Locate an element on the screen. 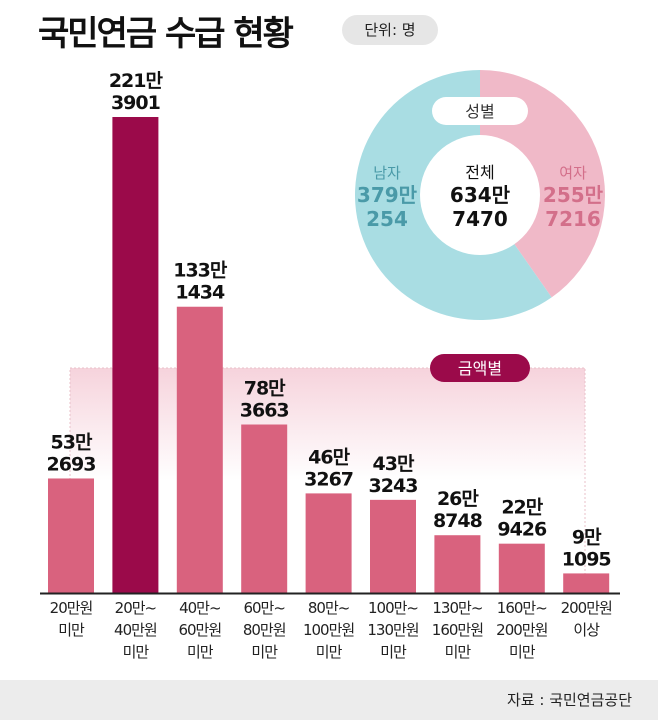 The width and height of the screenshot is (658, 720). bar-value-label: 1434 is located at coordinates (200, 293).